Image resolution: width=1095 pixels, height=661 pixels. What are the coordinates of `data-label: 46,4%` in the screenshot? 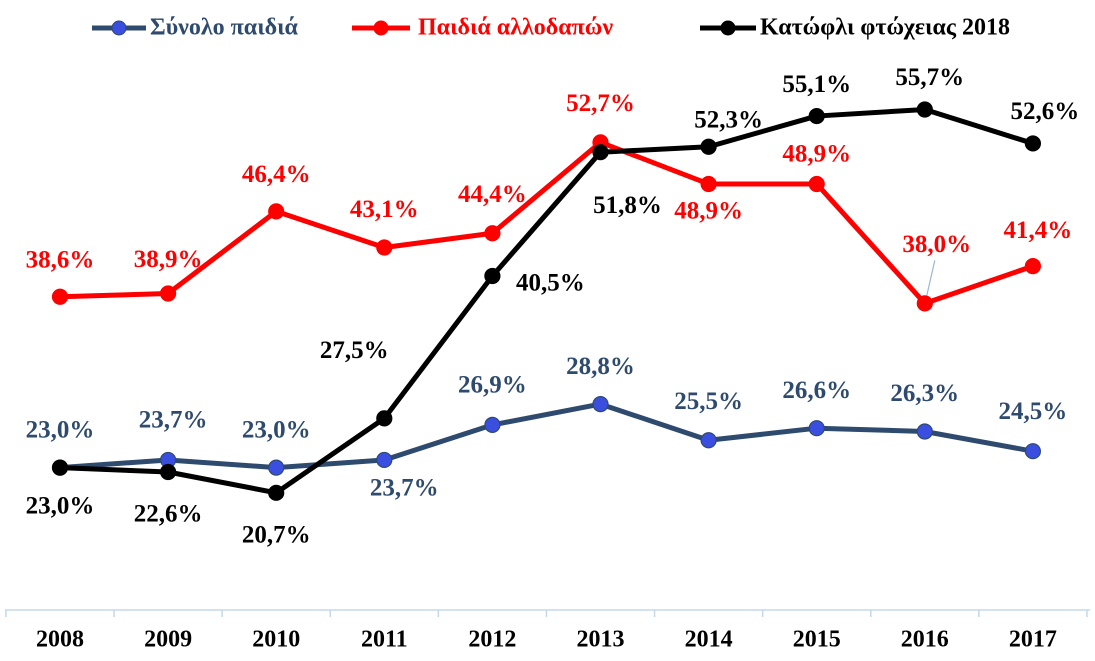 It's located at (276, 174).